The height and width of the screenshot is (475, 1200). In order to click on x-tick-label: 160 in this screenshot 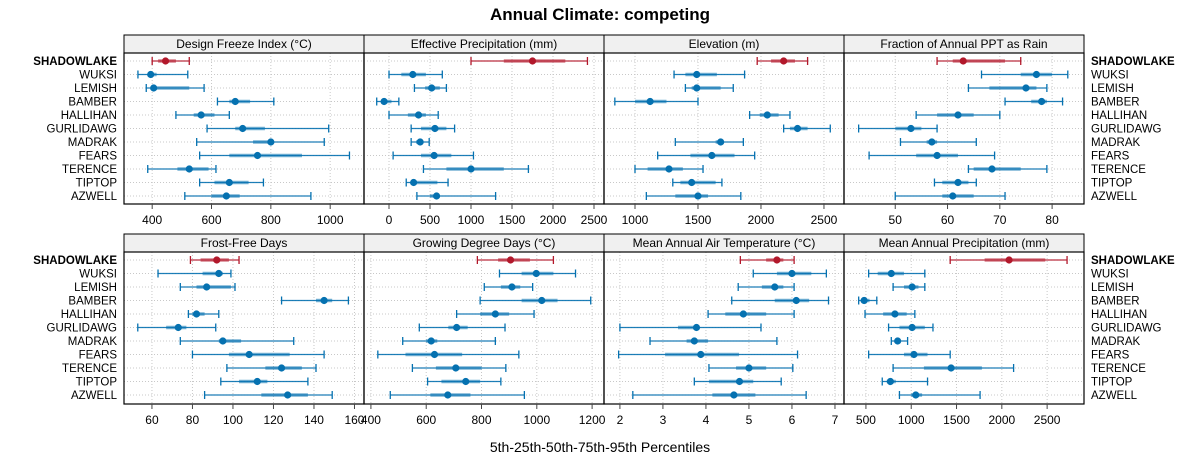, I will do `click(354, 420)`.